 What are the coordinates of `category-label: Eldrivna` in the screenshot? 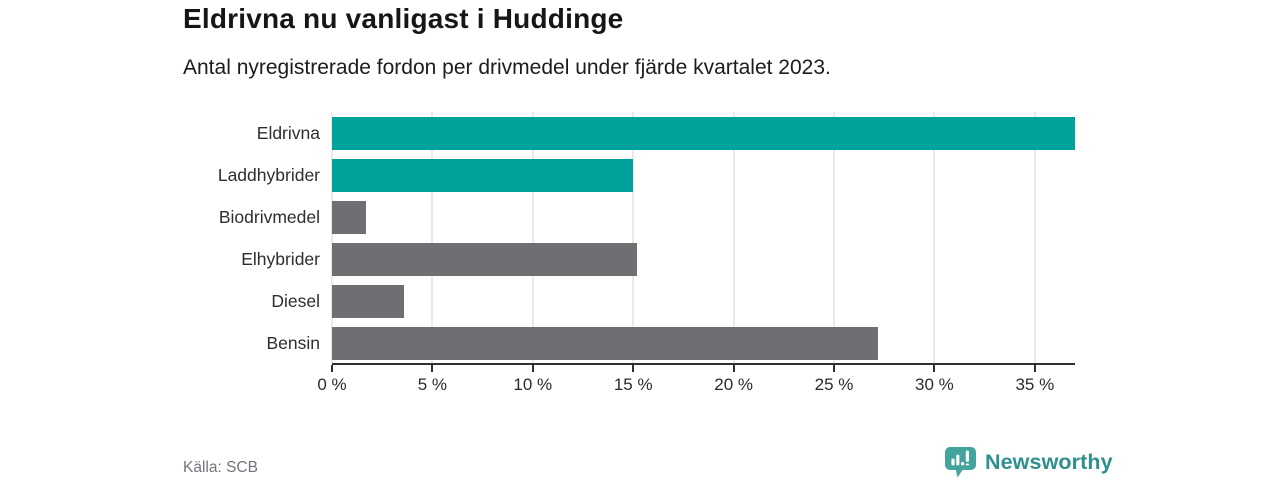 It's located at (288, 133).